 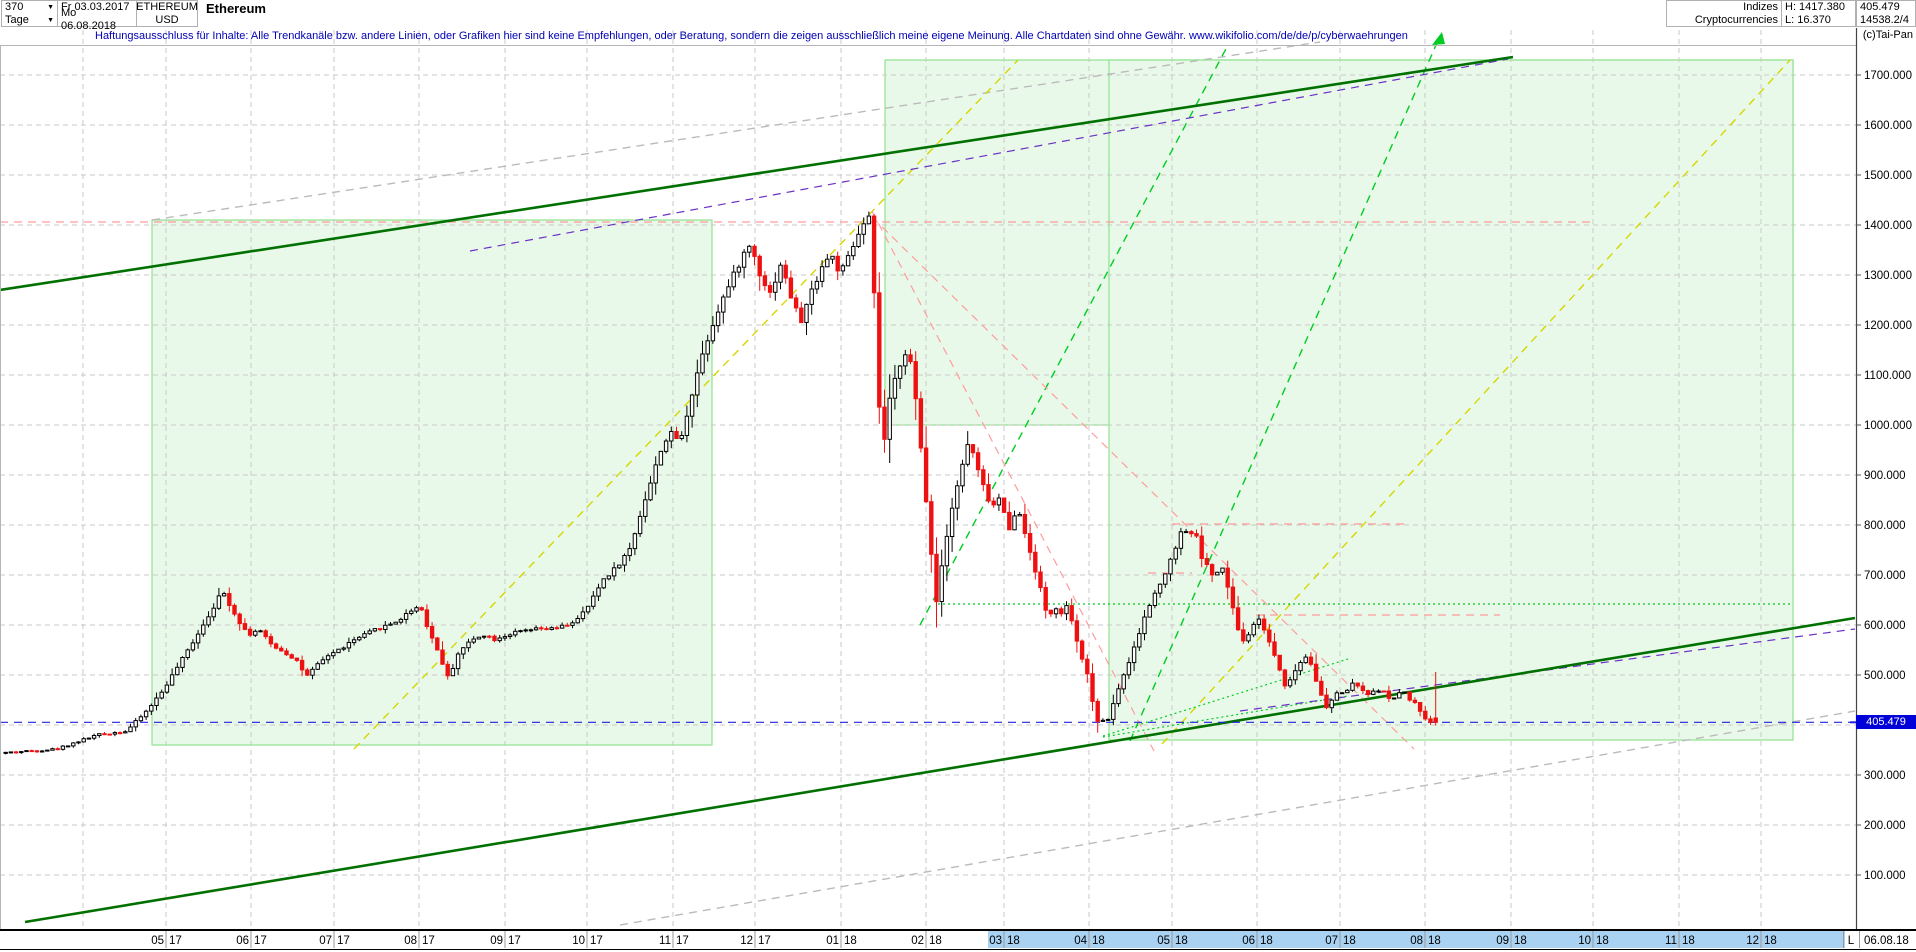 I want to click on svg-text: L, so click(x=1851, y=941).